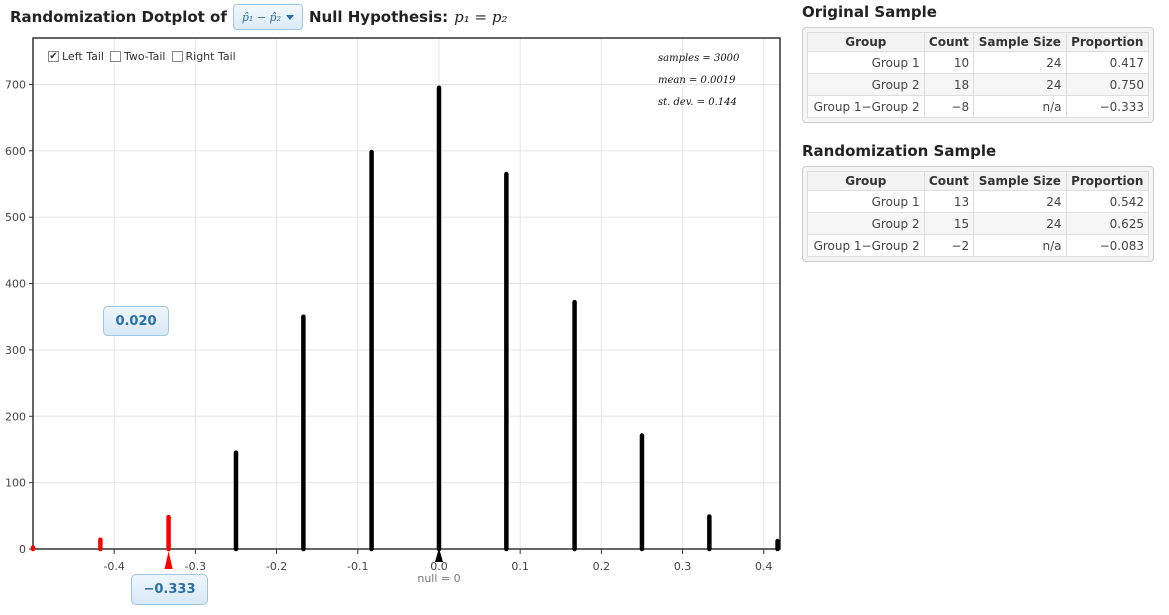 The width and height of the screenshot is (1169, 615). What do you see at coordinates (949, 223) in the screenshot?
I see `table-cell: 15` at bounding box center [949, 223].